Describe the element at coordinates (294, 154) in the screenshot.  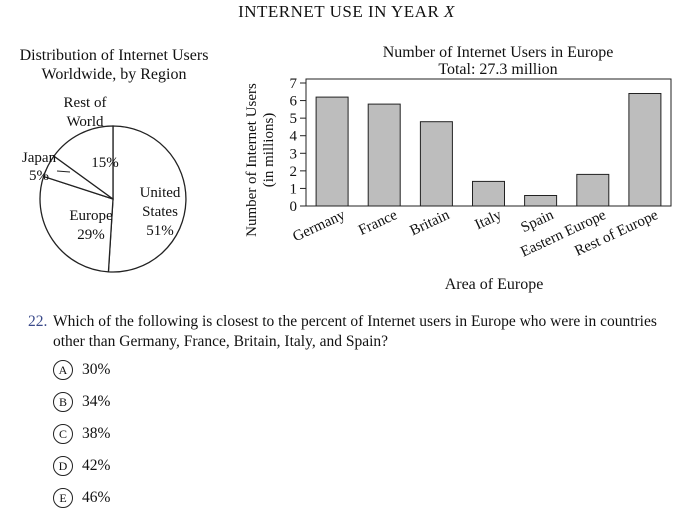
I see `bar-y-tick-label-3: 3` at that location.